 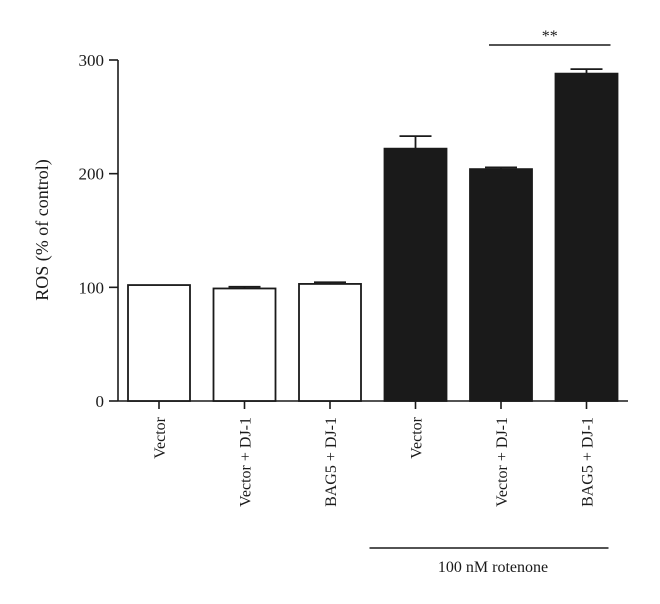 What do you see at coordinates (373, 404) in the screenshot?
I see `x-axis` at bounding box center [373, 404].